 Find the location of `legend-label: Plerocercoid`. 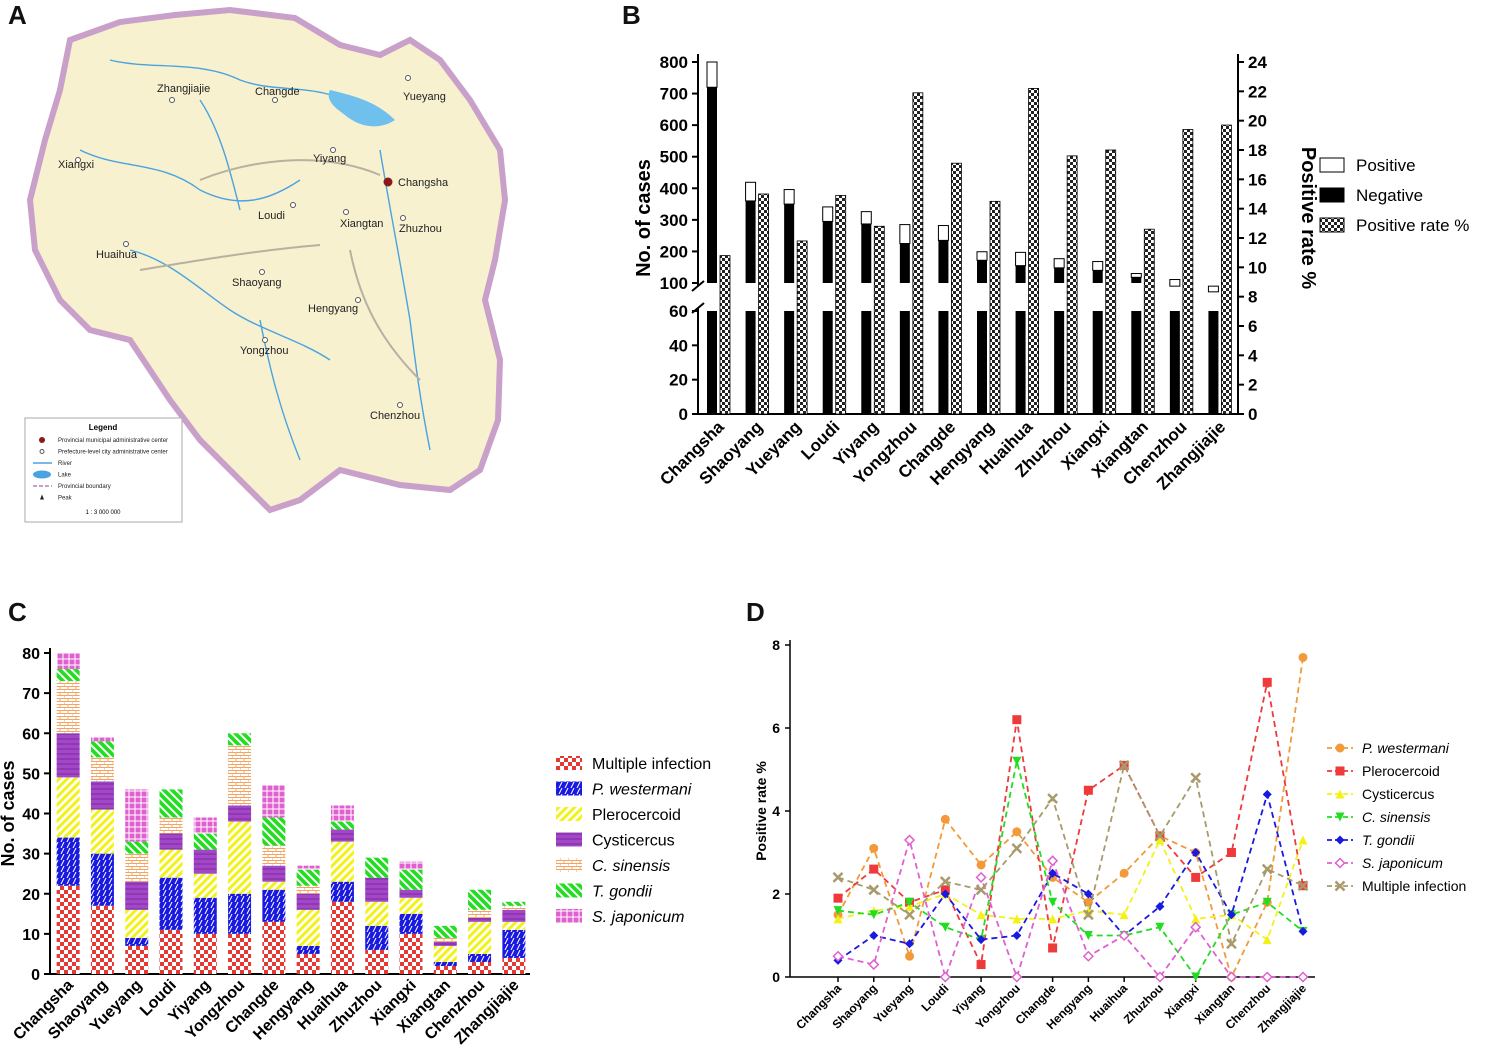

legend-label: Plerocercoid is located at coordinates (1401, 771).